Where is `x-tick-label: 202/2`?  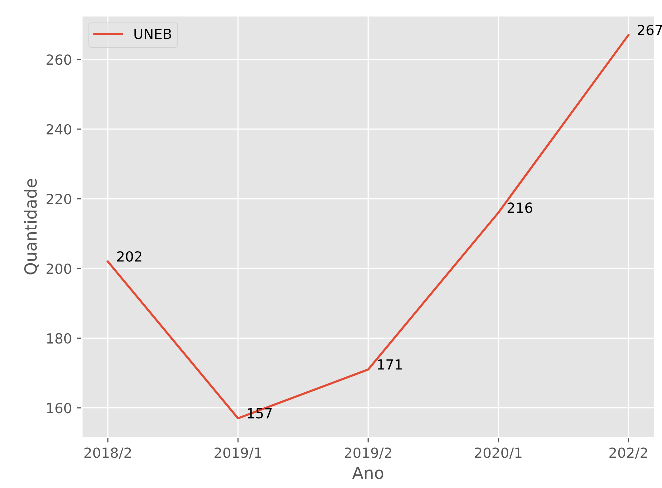
x-tick-label: 202/2 is located at coordinates (629, 454).